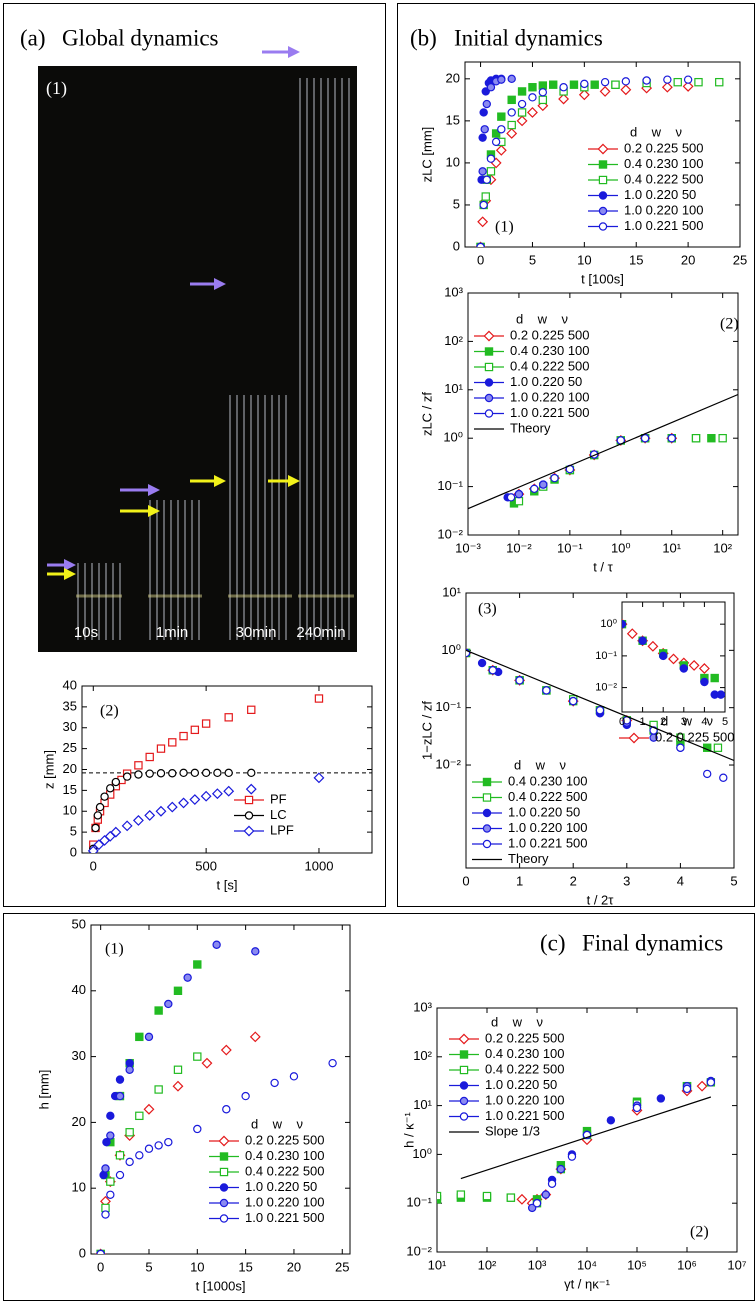 This screenshot has height=1303, width=756. What do you see at coordinates (140, 37) in the screenshot?
I see `panel-title: Global dynamics` at bounding box center [140, 37].